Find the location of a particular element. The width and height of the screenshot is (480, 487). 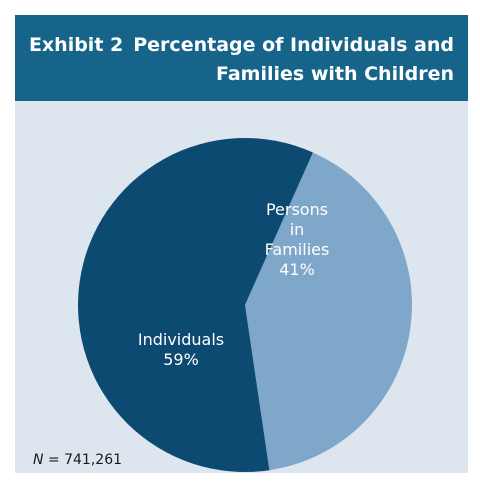

slice-label-persons-in-families: Persons is located at coordinates (297, 209).